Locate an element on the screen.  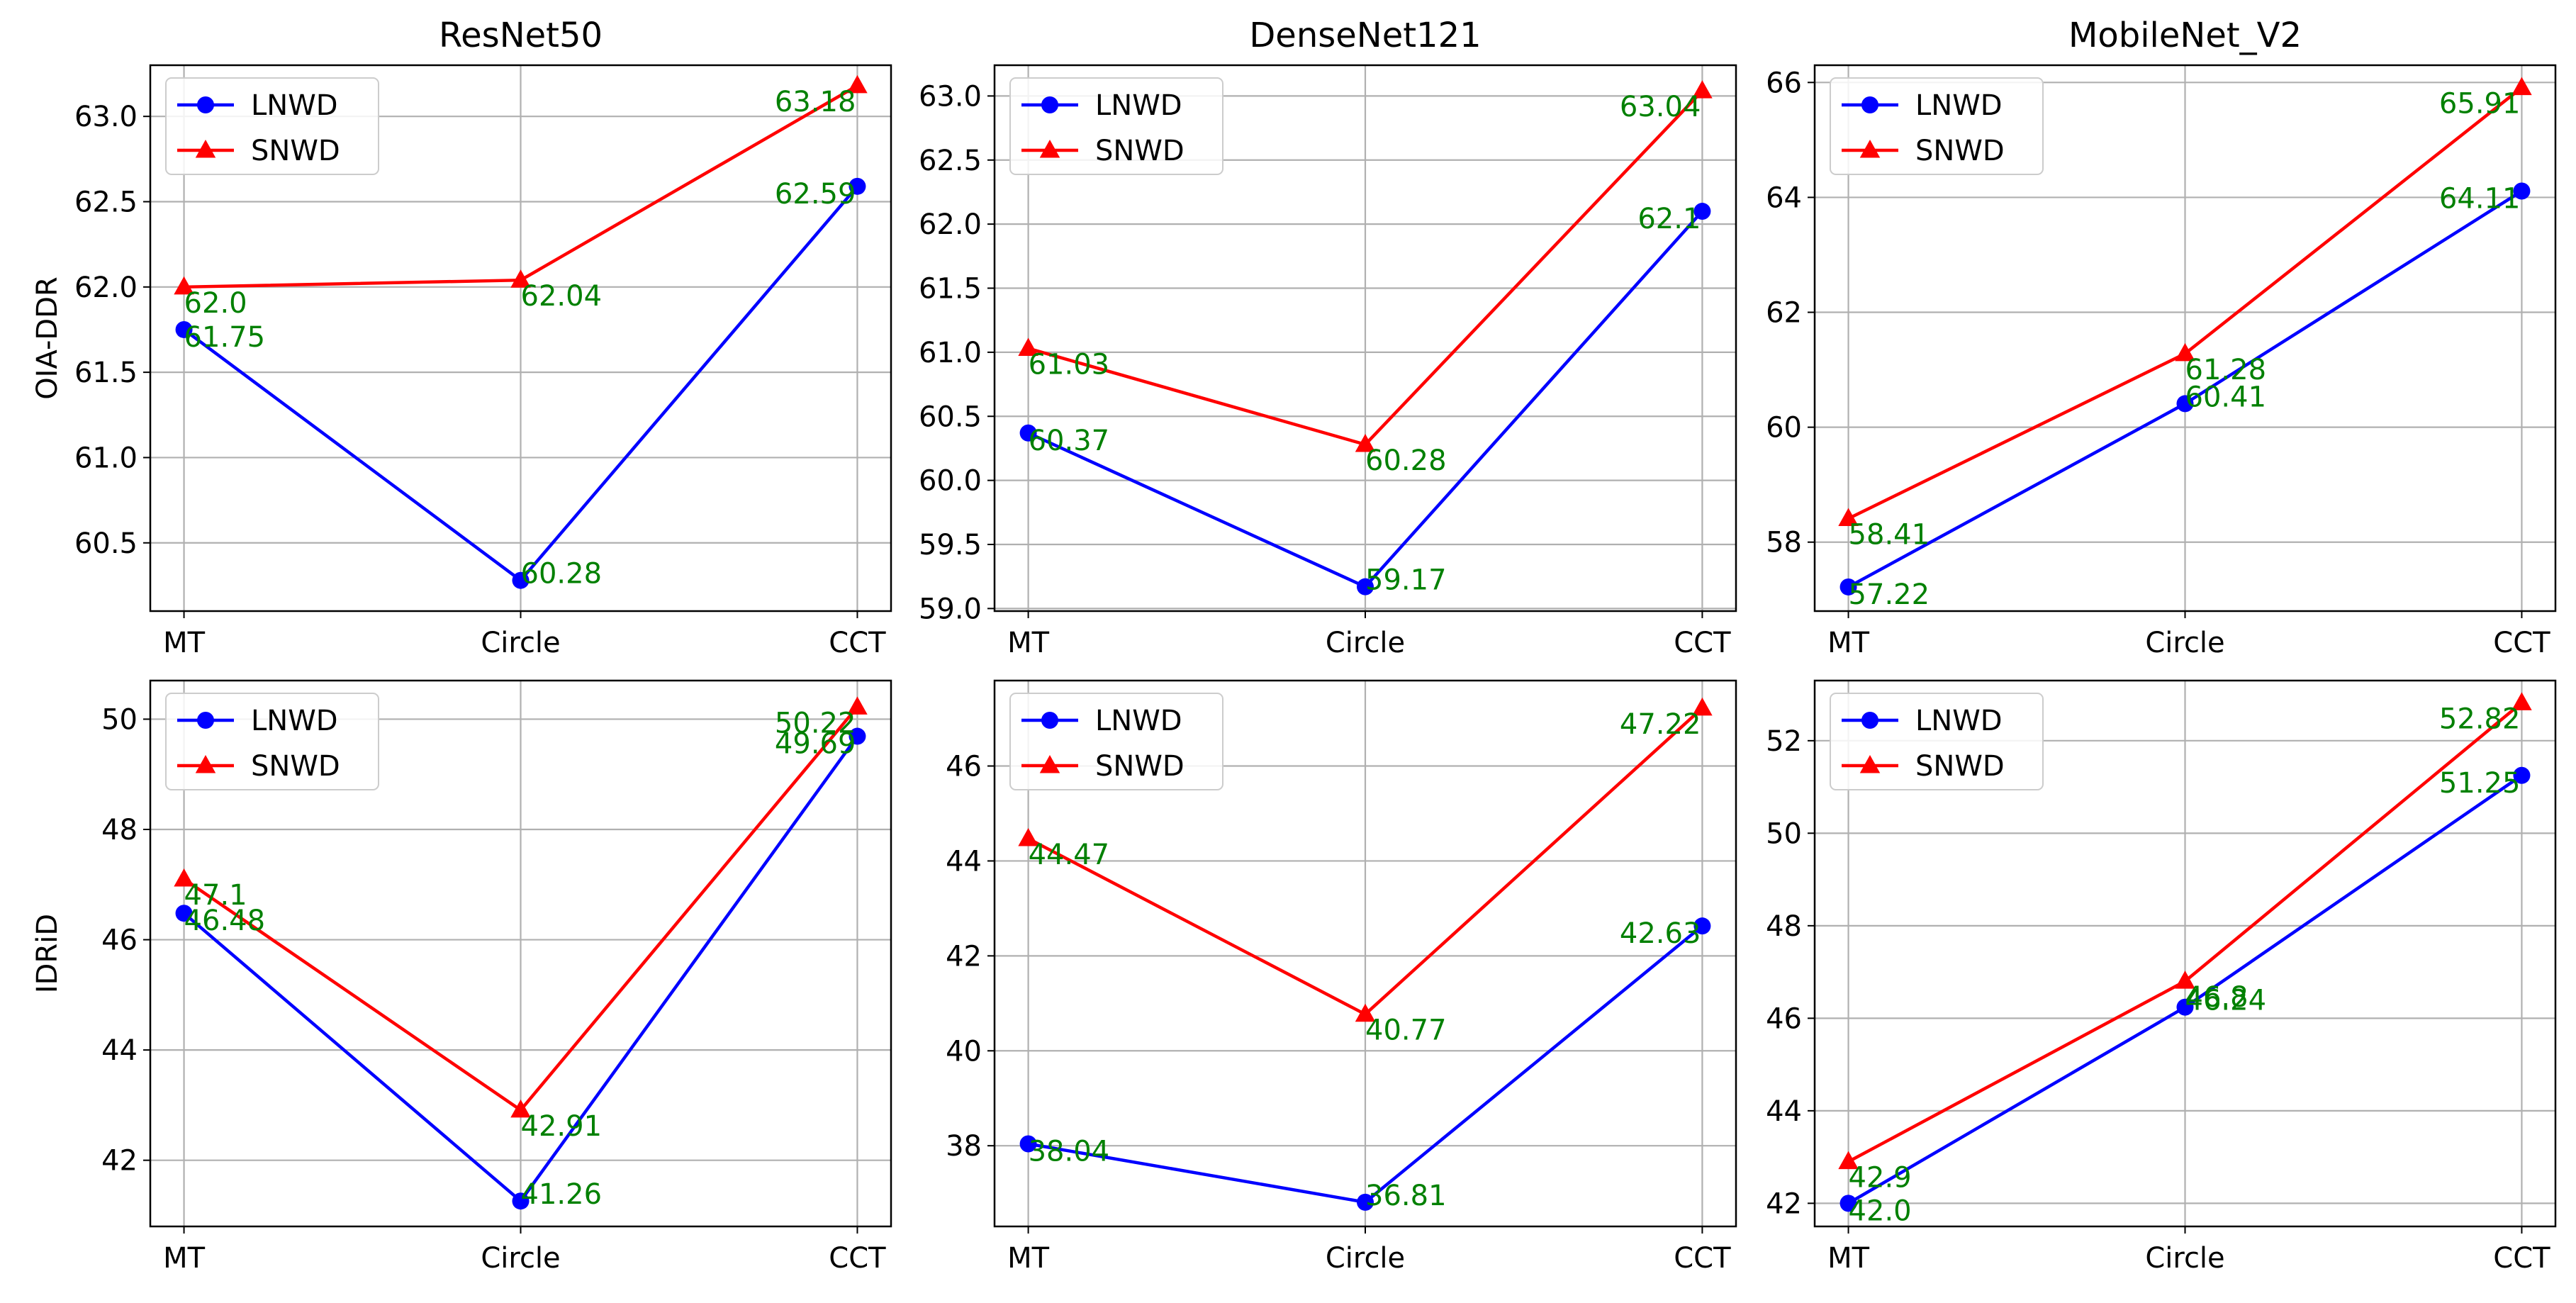
data-label: 62.59 is located at coordinates (815, 194).